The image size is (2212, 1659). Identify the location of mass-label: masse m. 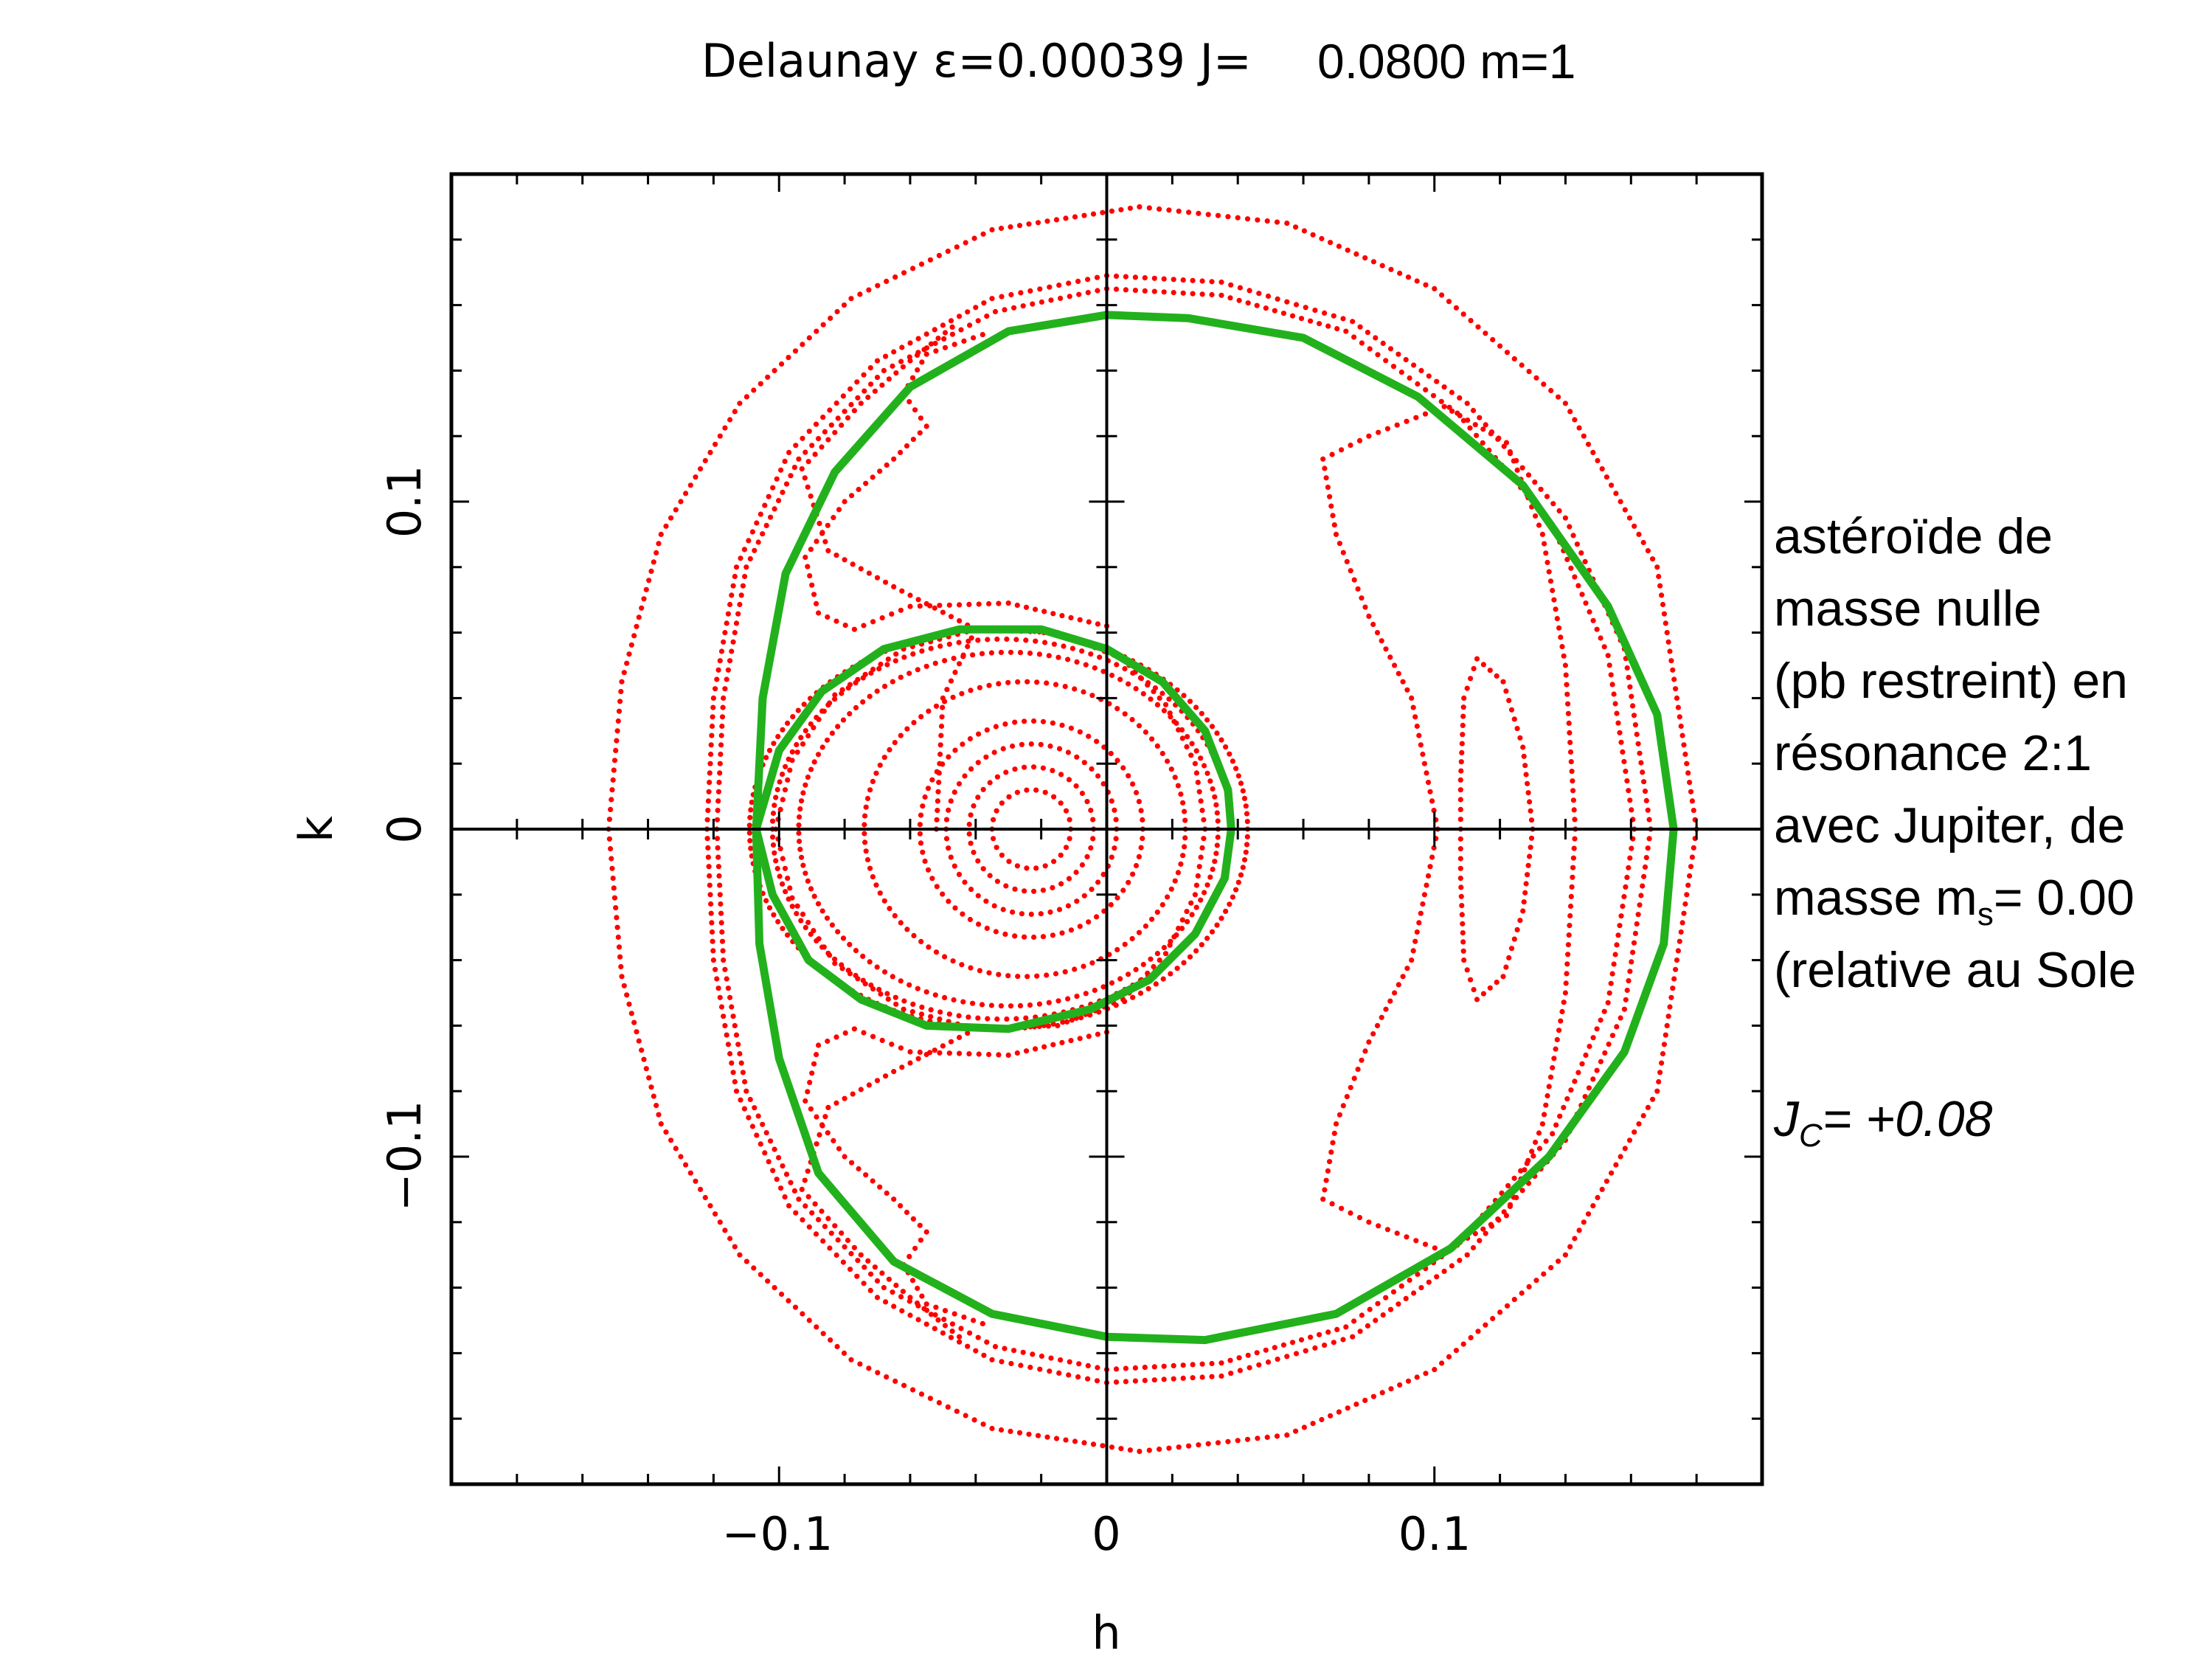
(1876, 898).